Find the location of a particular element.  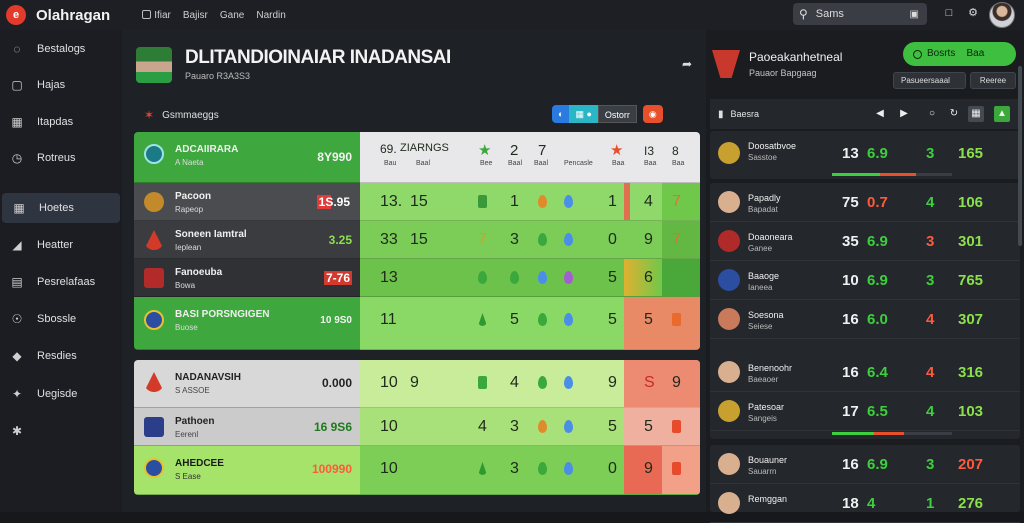

refresh-icon: ↻ is located at coordinates (954, 113).